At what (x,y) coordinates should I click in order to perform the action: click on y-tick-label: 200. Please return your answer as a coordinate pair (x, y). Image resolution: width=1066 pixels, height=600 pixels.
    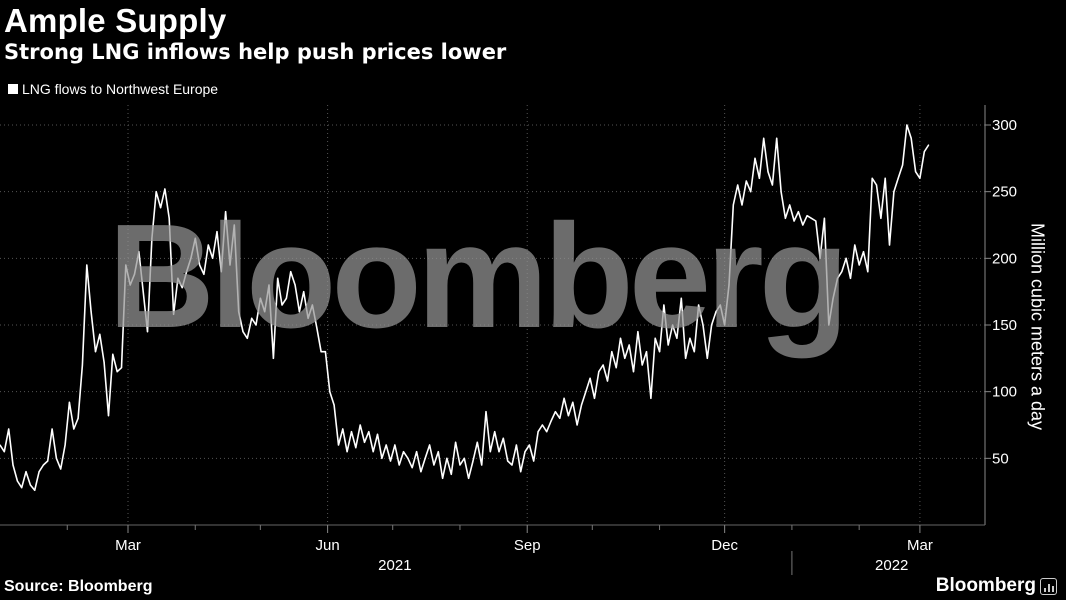
    Looking at the image, I should click on (1004, 258).